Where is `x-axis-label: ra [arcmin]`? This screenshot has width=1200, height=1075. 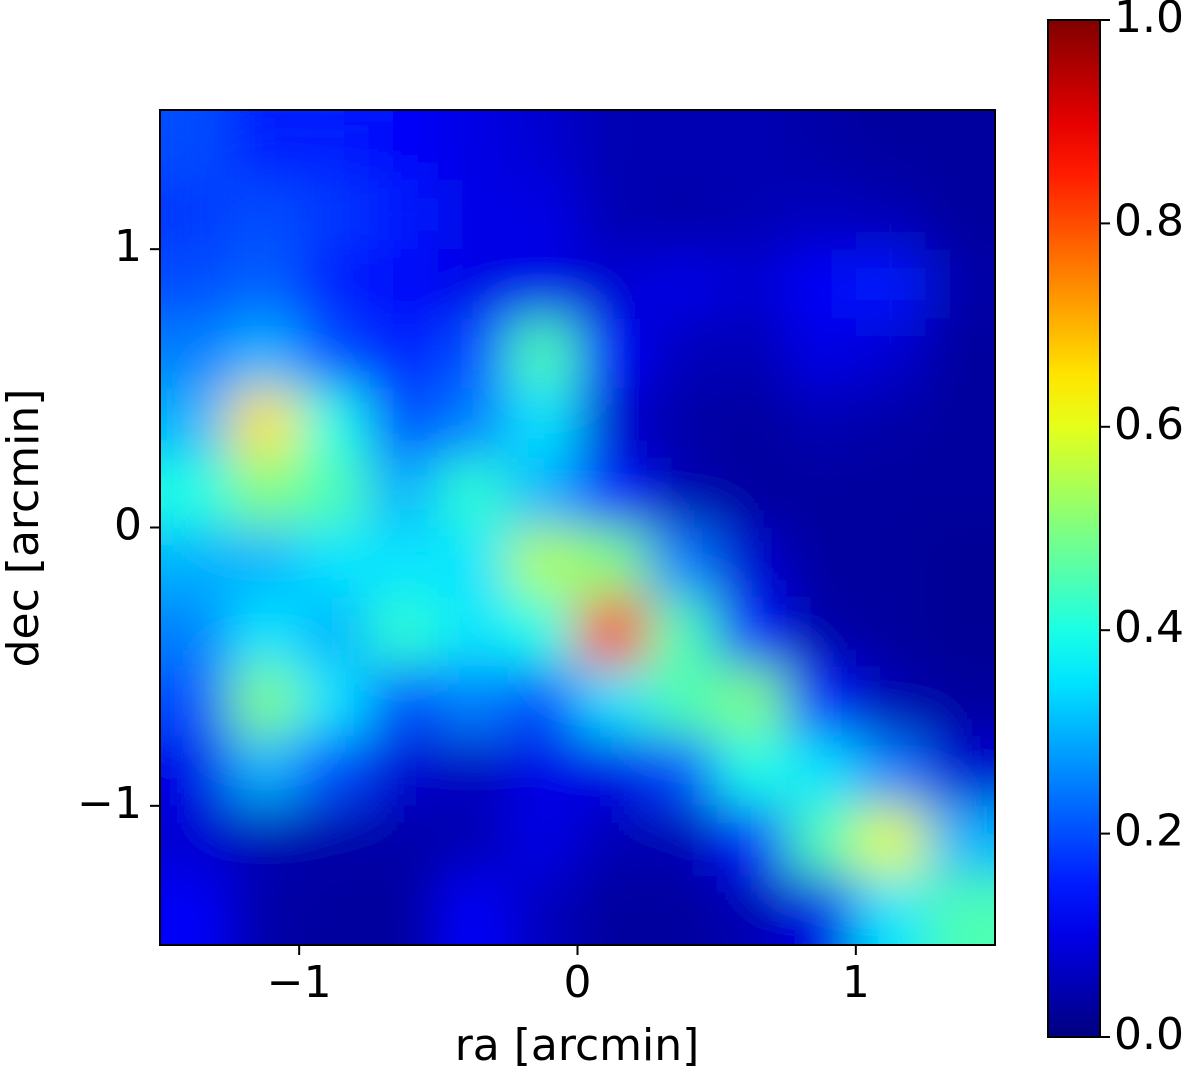 x-axis-label: ra [arcmin] is located at coordinates (577, 1045).